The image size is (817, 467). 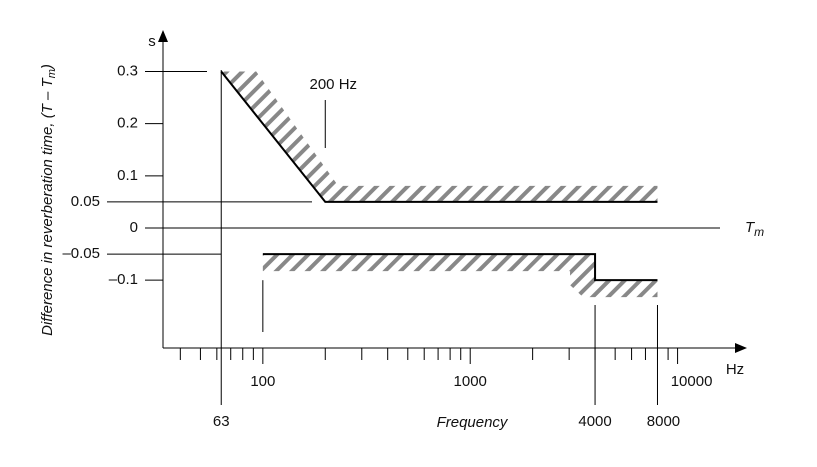 I want to click on y-tick-label: 0.2, so click(x=127, y=123).